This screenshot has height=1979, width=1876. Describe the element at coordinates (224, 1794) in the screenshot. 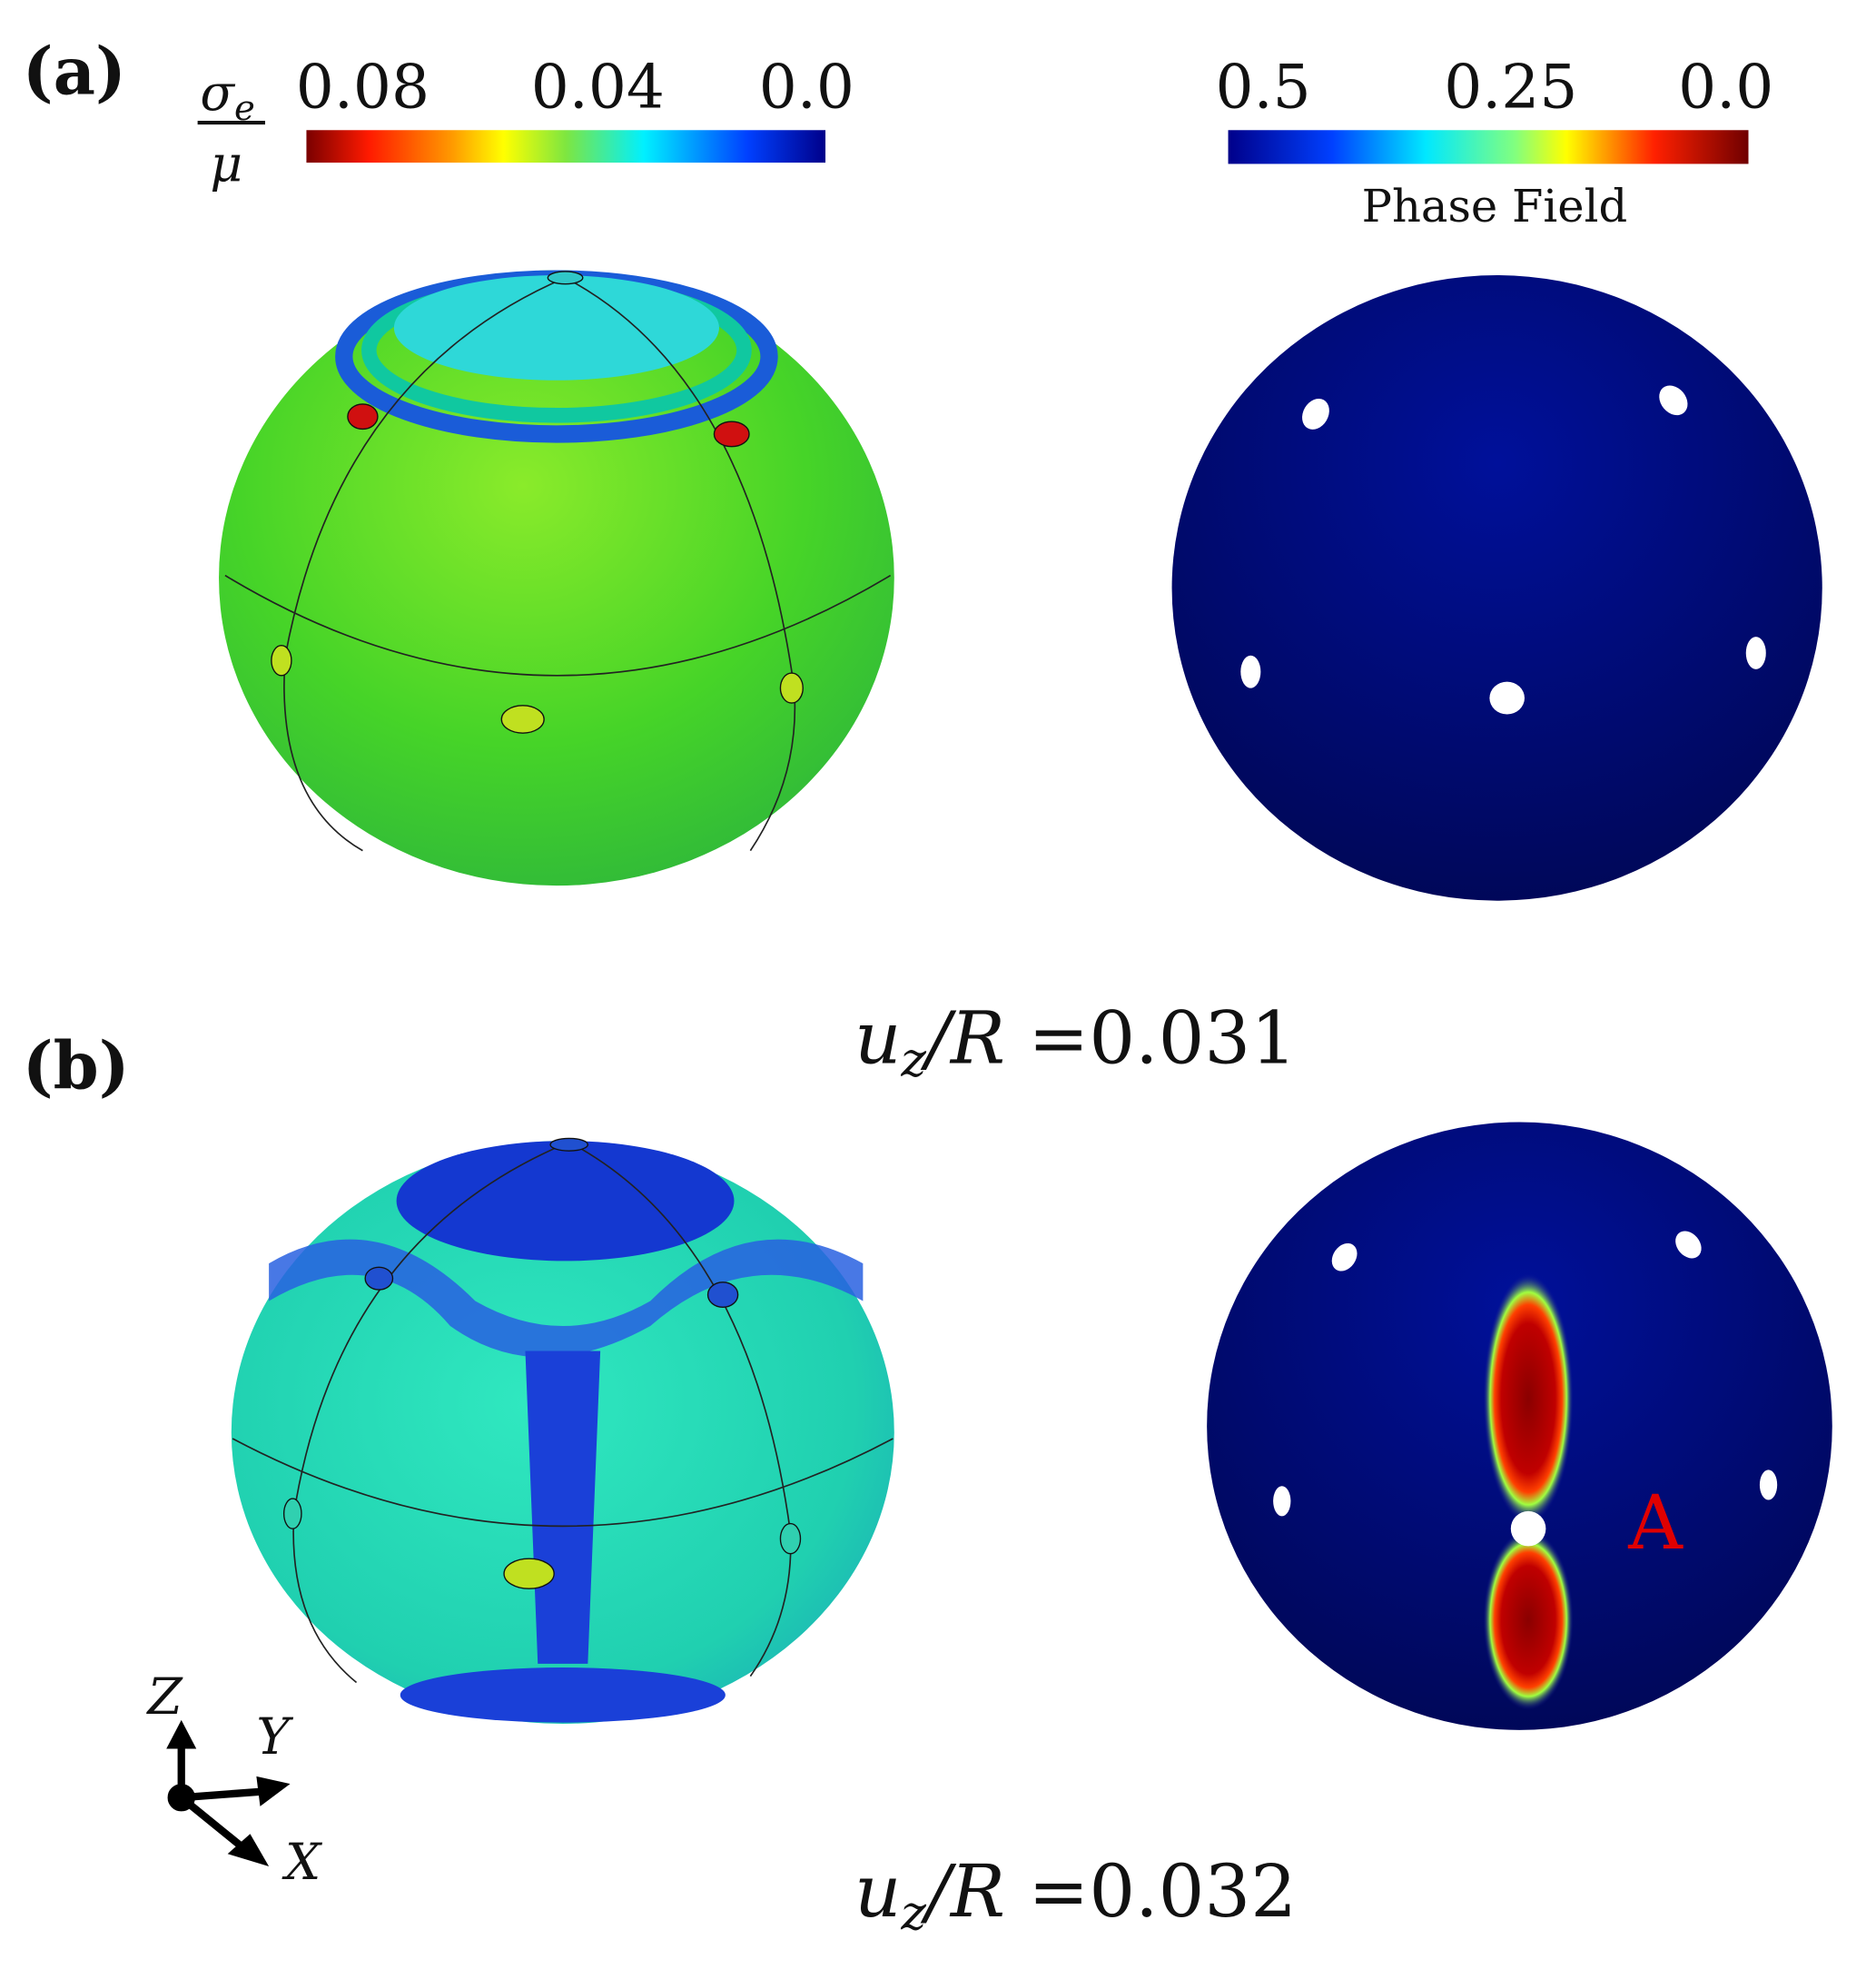

I see `y-axis` at that location.